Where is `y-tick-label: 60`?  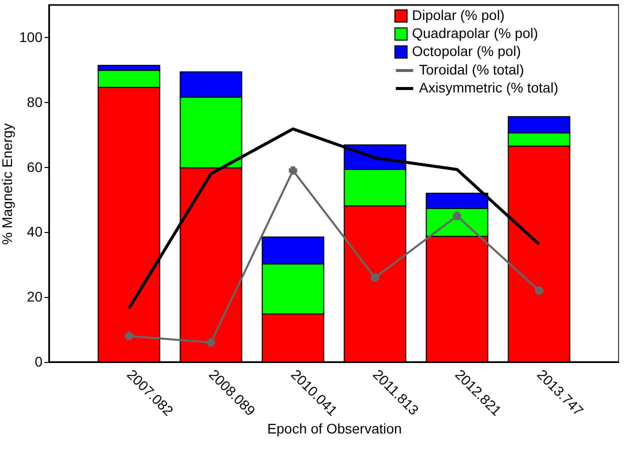 y-tick-label: 60 is located at coordinates (34, 166).